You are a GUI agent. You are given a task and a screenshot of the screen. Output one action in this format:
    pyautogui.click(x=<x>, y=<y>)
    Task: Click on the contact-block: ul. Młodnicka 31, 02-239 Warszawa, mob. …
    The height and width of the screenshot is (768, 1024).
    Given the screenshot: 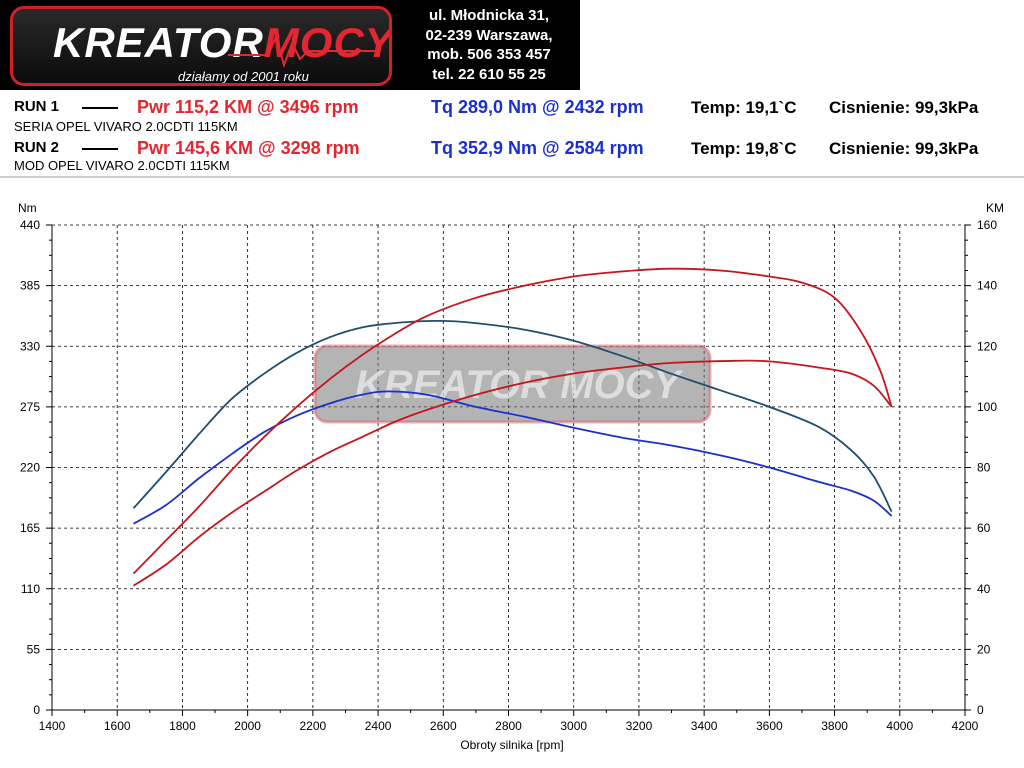 What is the action you would take?
    pyautogui.click(x=489, y=45)
    